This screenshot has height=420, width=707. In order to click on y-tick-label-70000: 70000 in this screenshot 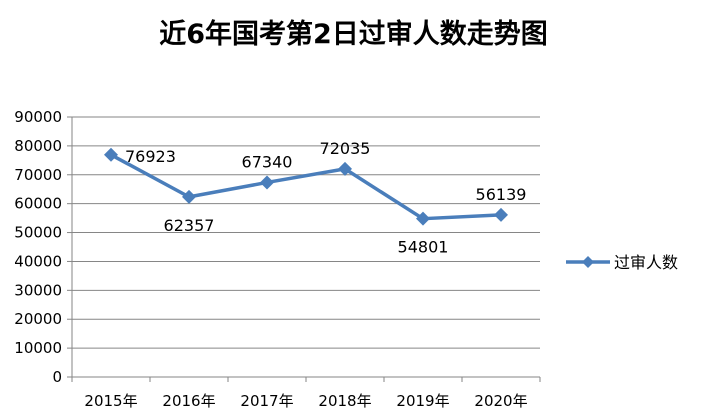, I will do `click(38, 175)`.